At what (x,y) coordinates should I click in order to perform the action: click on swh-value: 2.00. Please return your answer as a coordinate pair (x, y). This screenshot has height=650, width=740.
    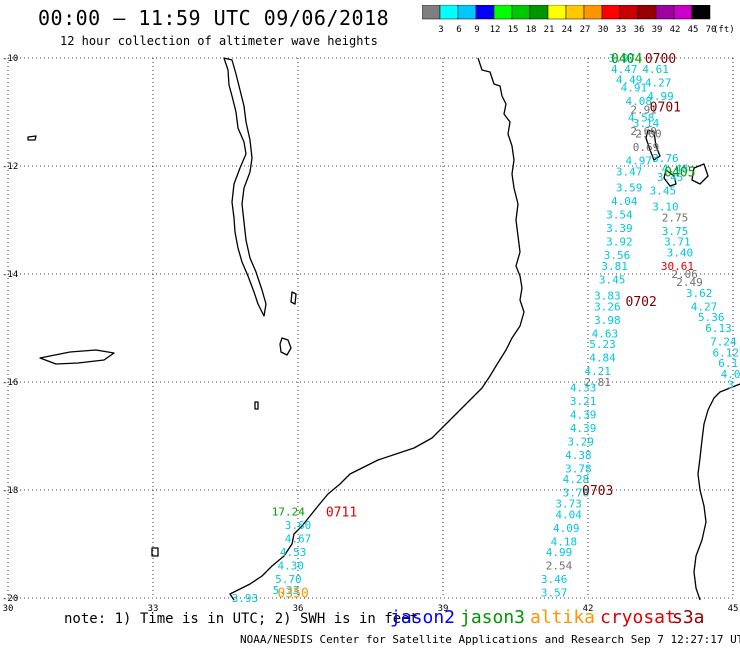
    Looking at the image, I should click on (648, 134).